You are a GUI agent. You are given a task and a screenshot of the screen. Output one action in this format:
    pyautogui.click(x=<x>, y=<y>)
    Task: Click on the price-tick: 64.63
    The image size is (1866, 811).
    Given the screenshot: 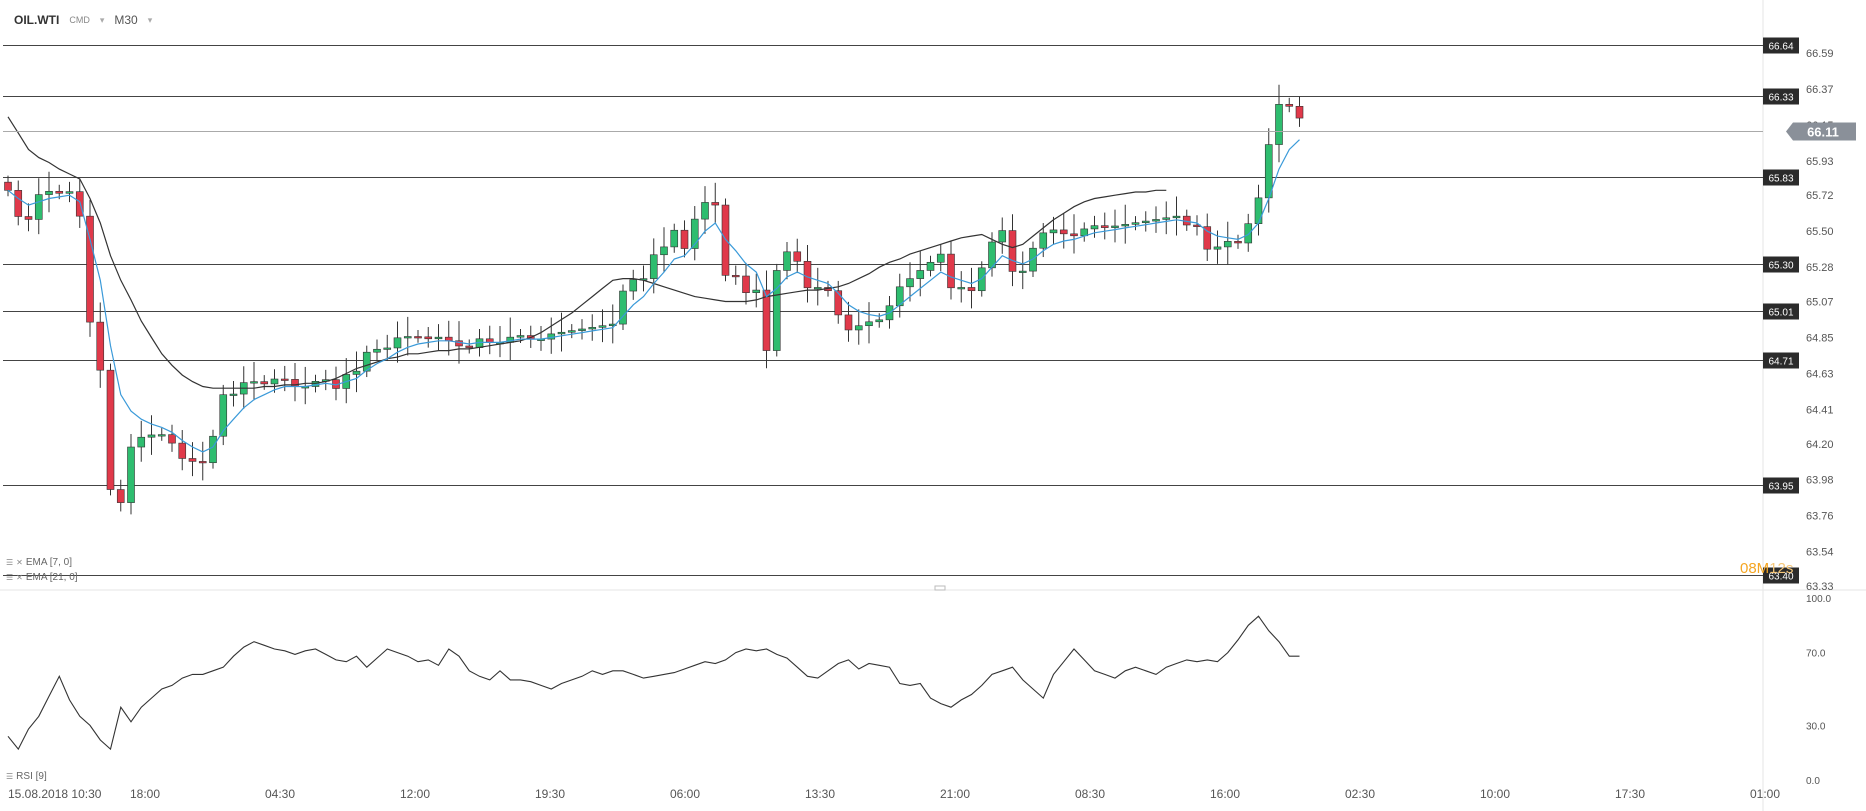 What is the action you would take?
    pyautogui.click(x=1820, y=374)
    